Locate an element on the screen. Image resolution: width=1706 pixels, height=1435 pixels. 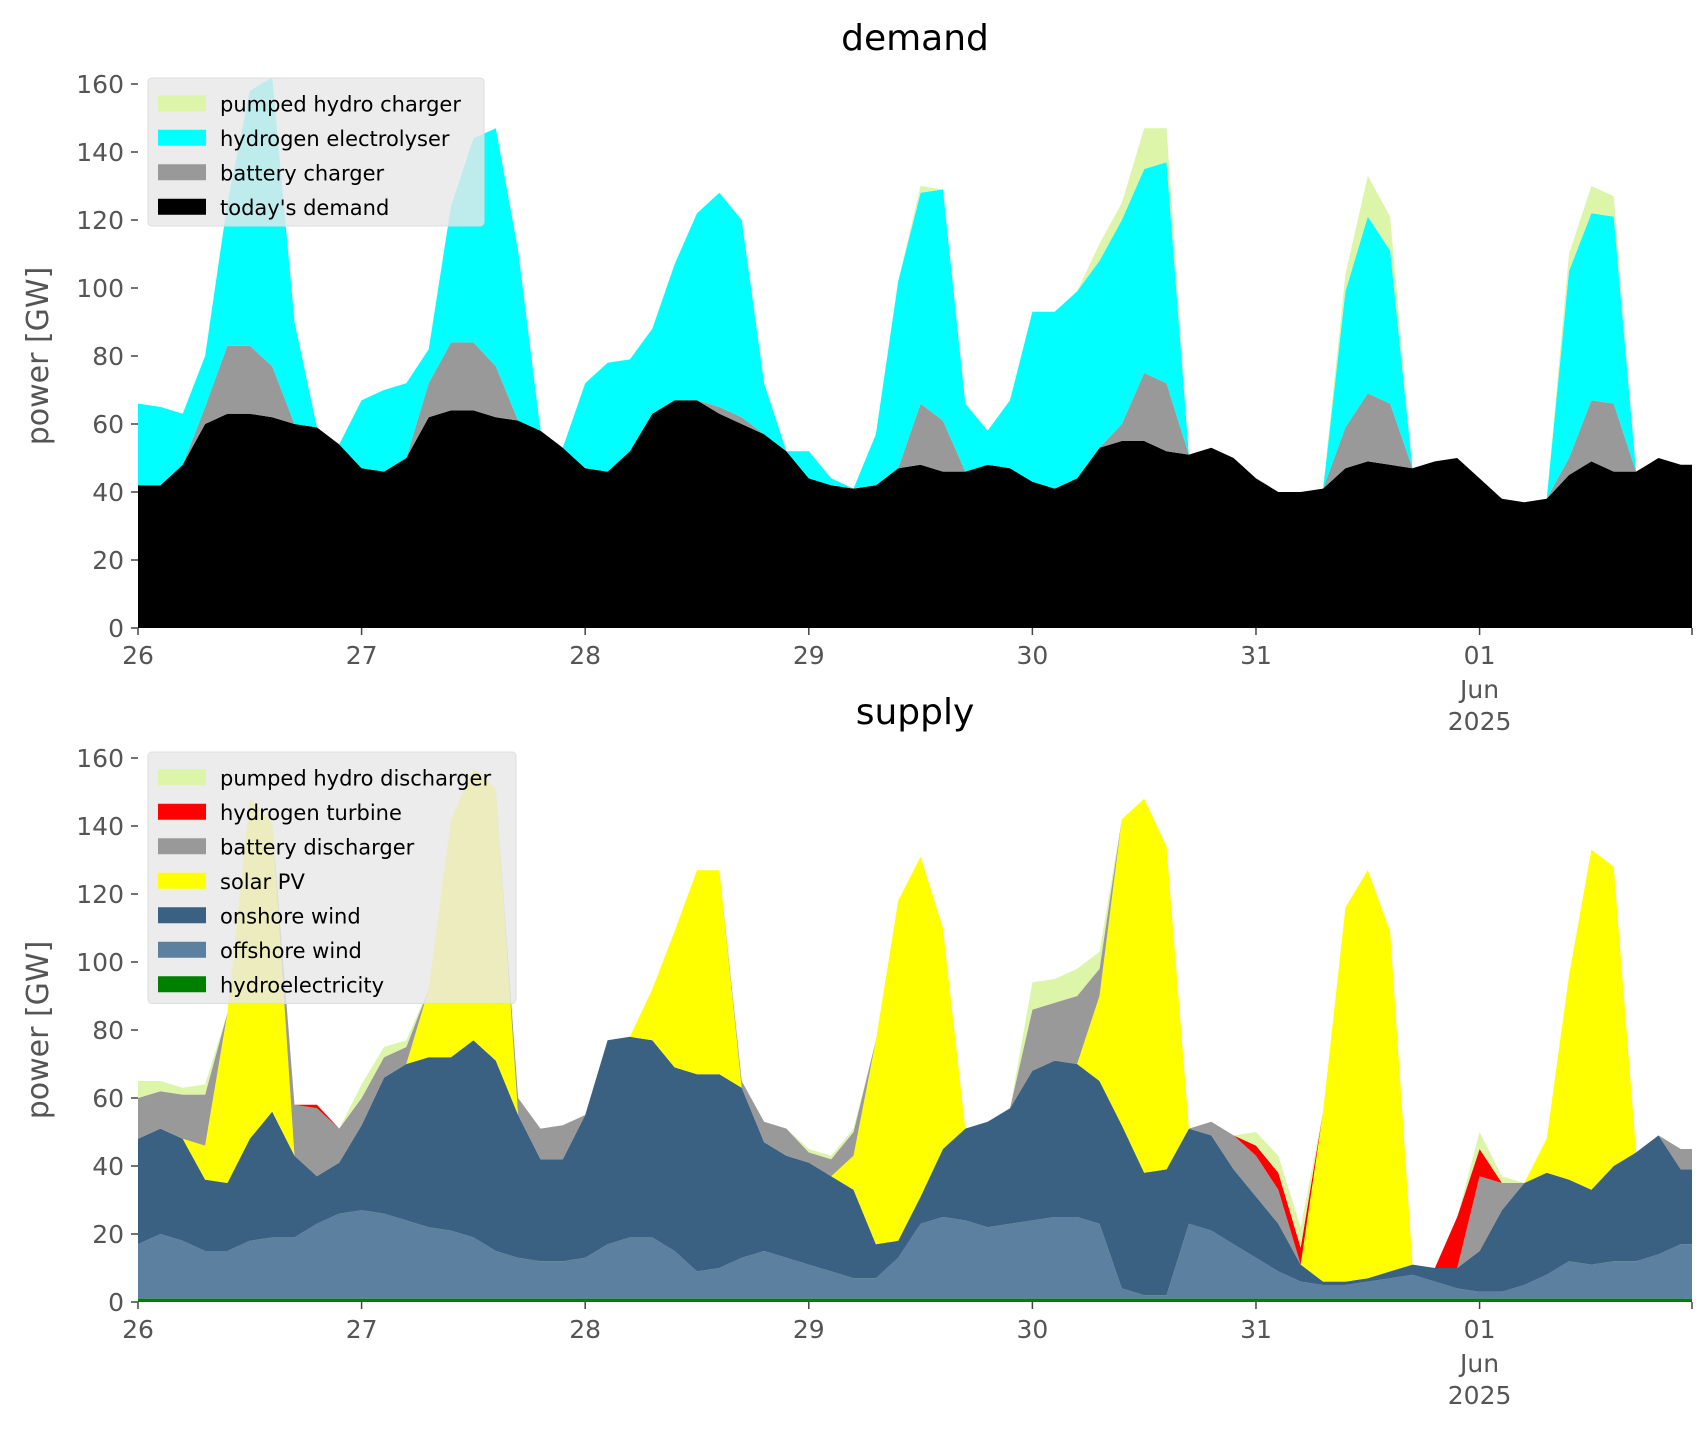
chart-title: demand is located at coordinates (915, 38).